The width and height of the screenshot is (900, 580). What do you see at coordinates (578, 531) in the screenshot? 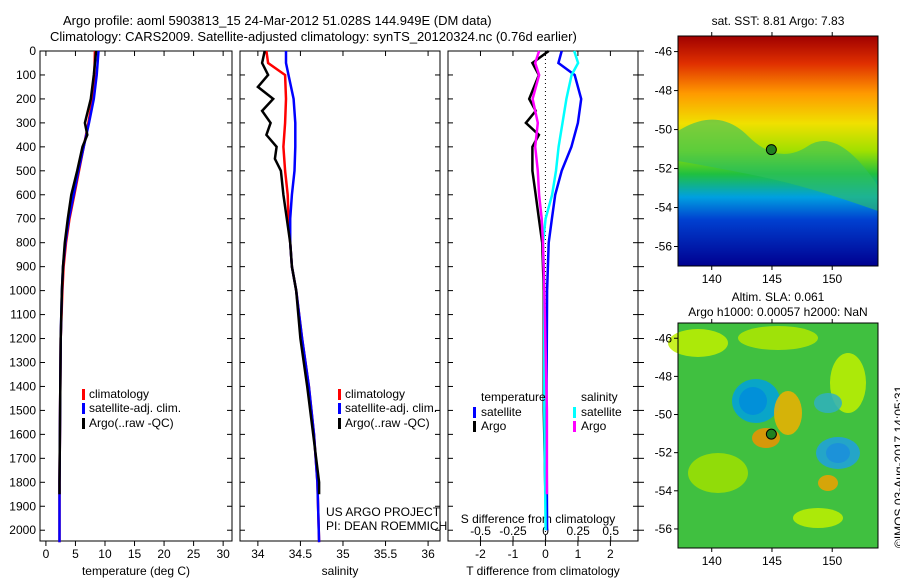
I see `s-x-tick-label: 0.25` at bounding box center [578, 531].